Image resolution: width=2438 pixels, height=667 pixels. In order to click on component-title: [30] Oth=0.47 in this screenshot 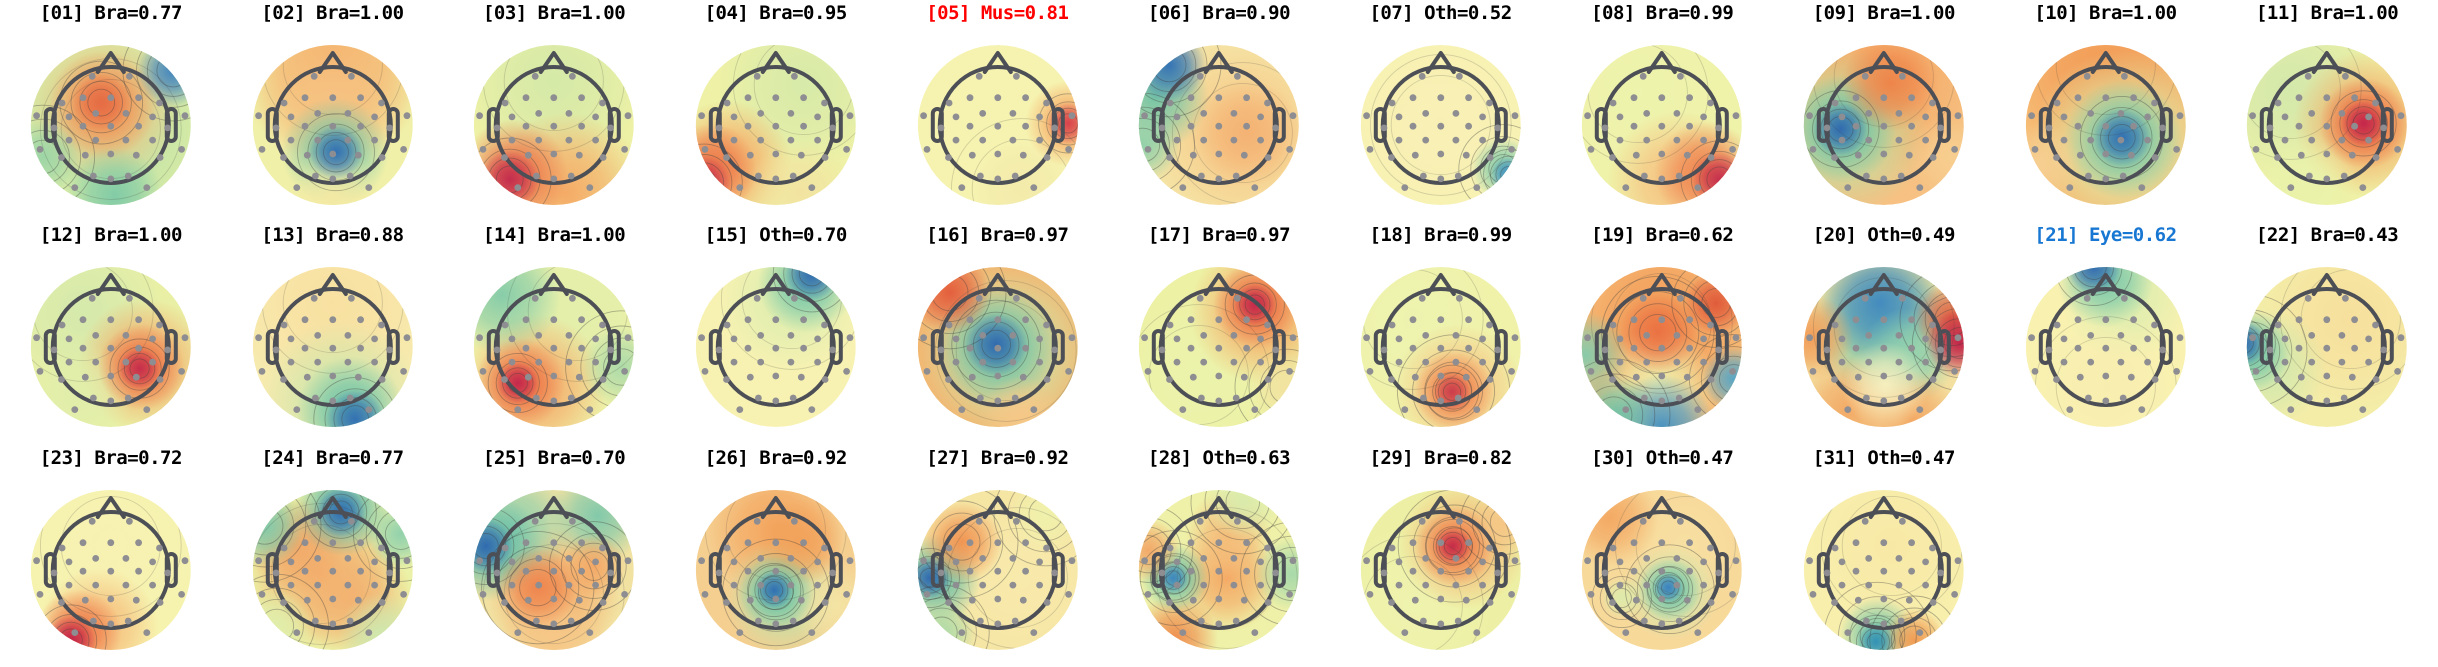, I will do `click(1662, 457)`.